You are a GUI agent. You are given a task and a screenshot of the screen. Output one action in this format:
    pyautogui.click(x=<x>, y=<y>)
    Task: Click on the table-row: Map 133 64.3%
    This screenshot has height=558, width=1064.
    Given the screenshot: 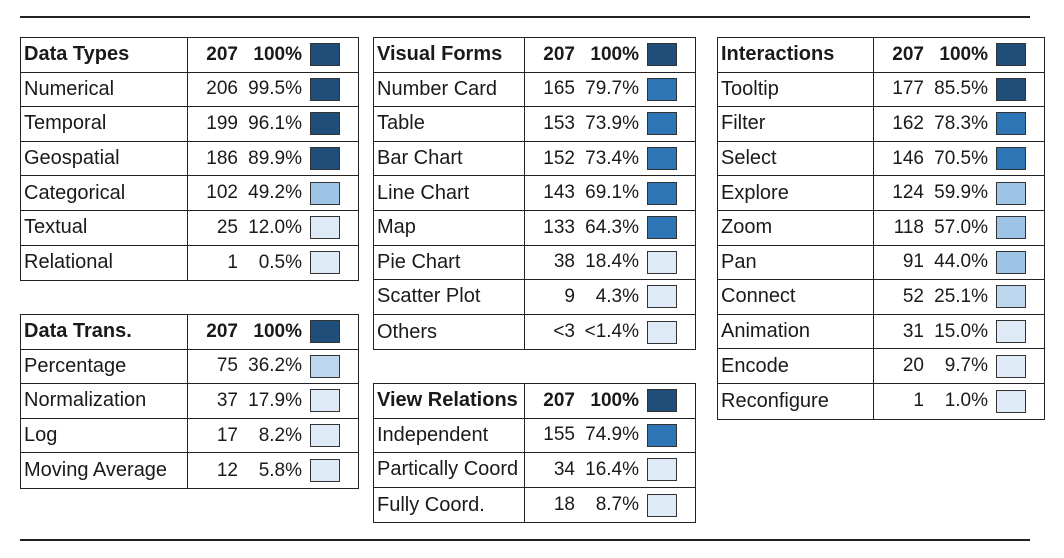 What is the action you would take?
    pyautogui.click(x=534, y=228)
    